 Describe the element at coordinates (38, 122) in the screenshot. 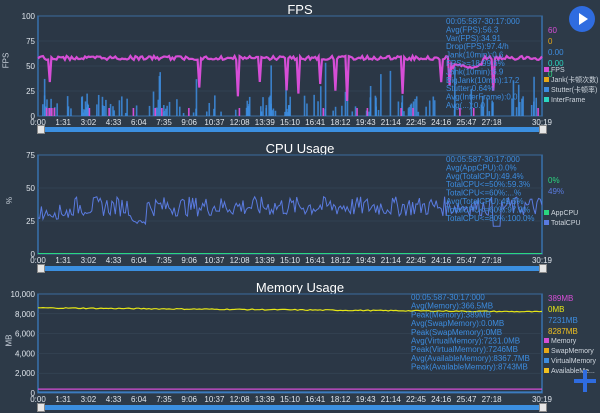

I see `x-tick-label: 0:00` at that location.